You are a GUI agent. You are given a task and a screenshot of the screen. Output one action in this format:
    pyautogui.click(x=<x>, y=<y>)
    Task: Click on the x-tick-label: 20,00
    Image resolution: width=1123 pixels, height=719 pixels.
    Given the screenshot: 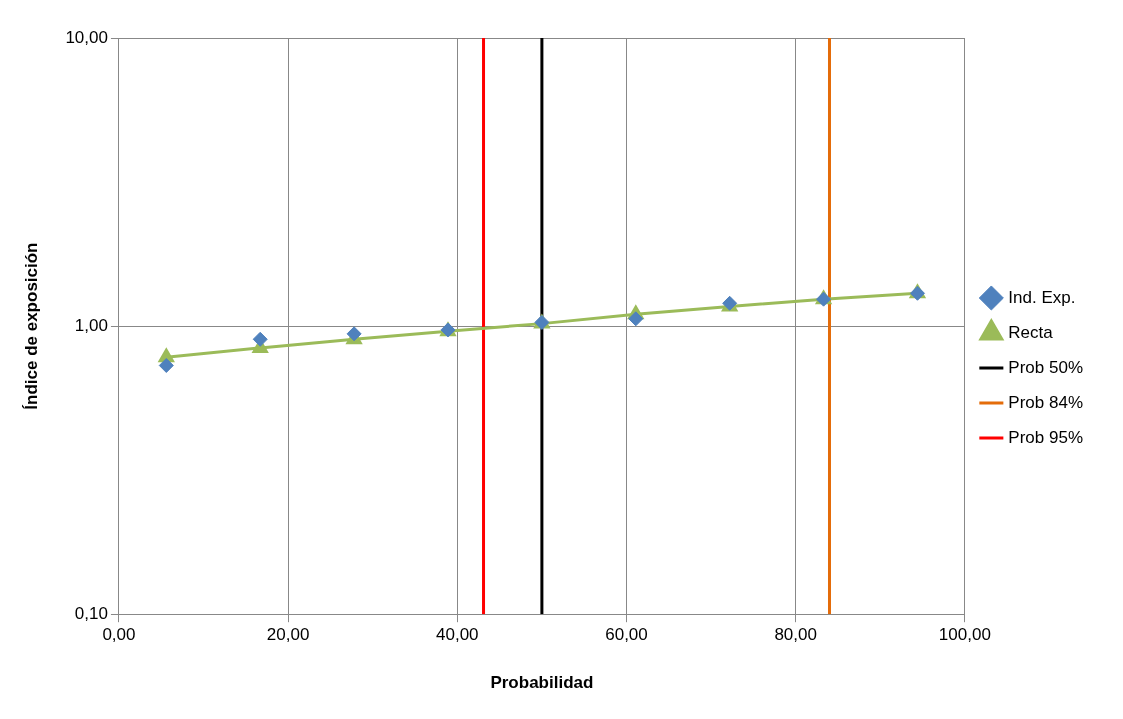 What is the action you would take?
    pyautogui.click(x=288, y=635)
    